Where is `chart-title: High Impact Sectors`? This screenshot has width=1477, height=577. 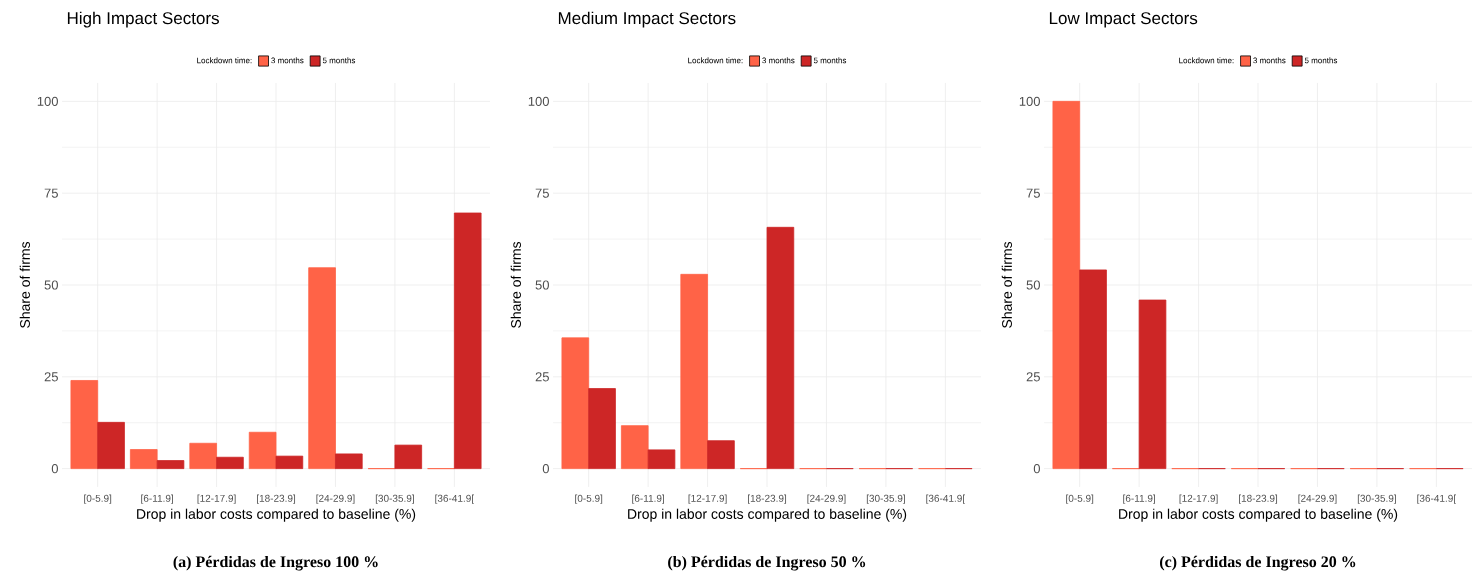
chart-title: High Impact Sectors is located at coordinates (143, 19).